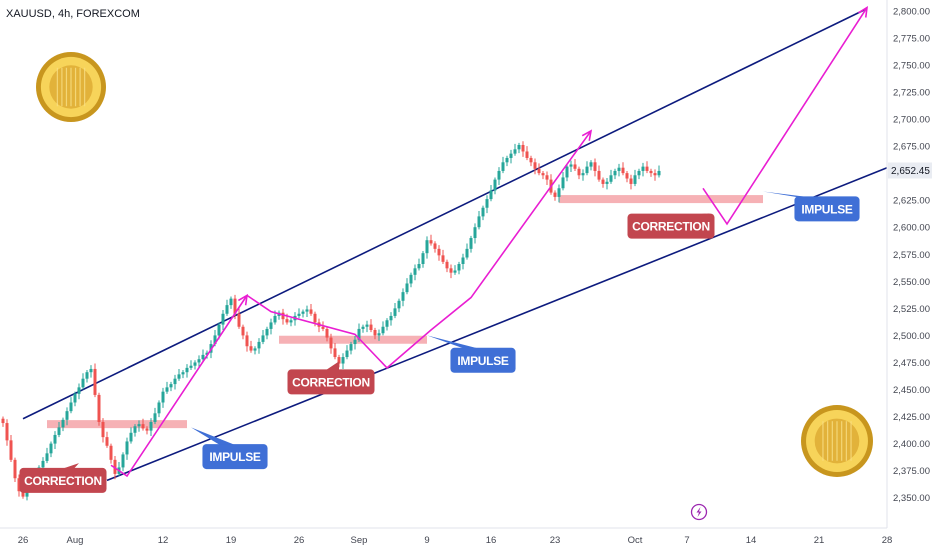 The image size is (932, 555). Describe the element at coordinates (75, 540) in the screenshot. I see `time-tick-label: Aug` at that location.